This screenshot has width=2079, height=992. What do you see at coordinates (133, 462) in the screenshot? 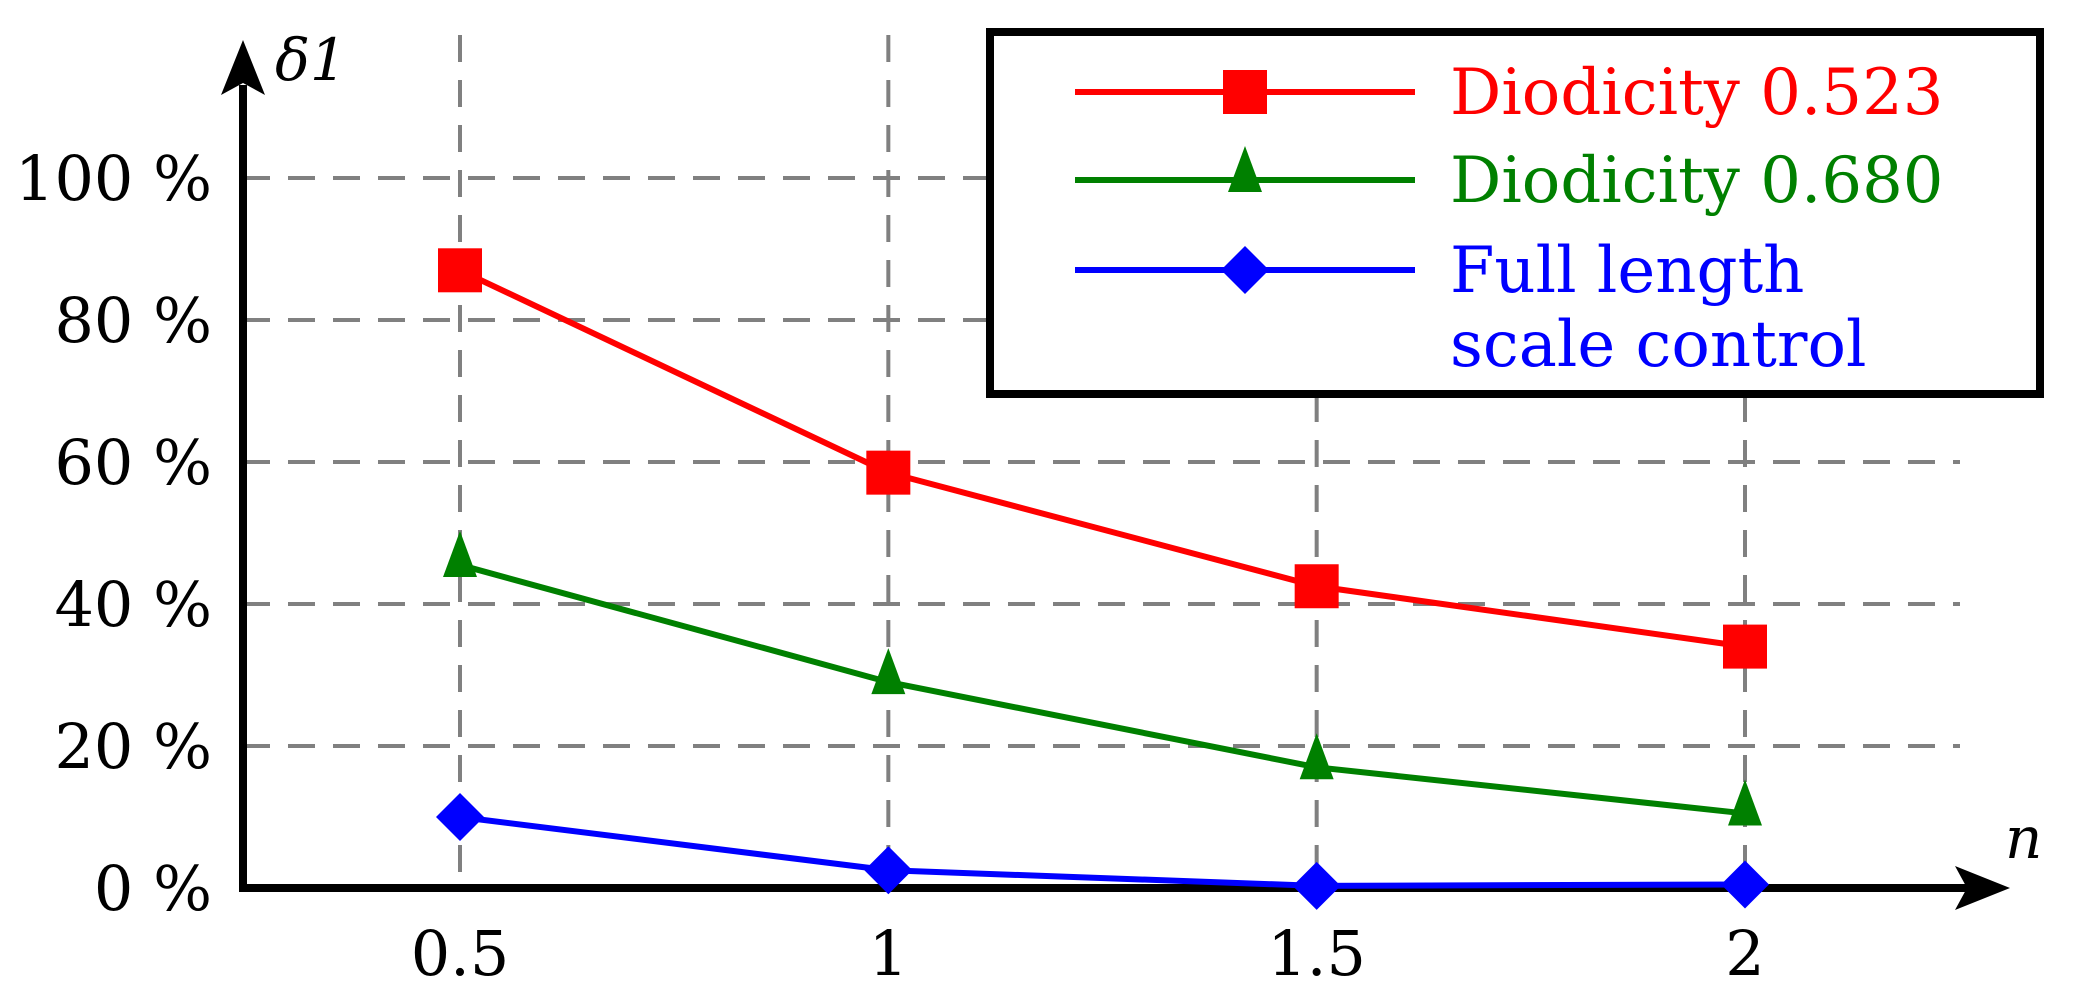
I see `y-tick-label: 60 %` at bounding box center [133, 462].